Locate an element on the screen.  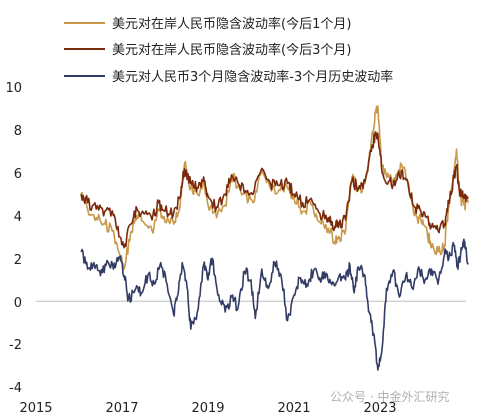
x-tick-label: 2015 is located at coordinates (35, 408).